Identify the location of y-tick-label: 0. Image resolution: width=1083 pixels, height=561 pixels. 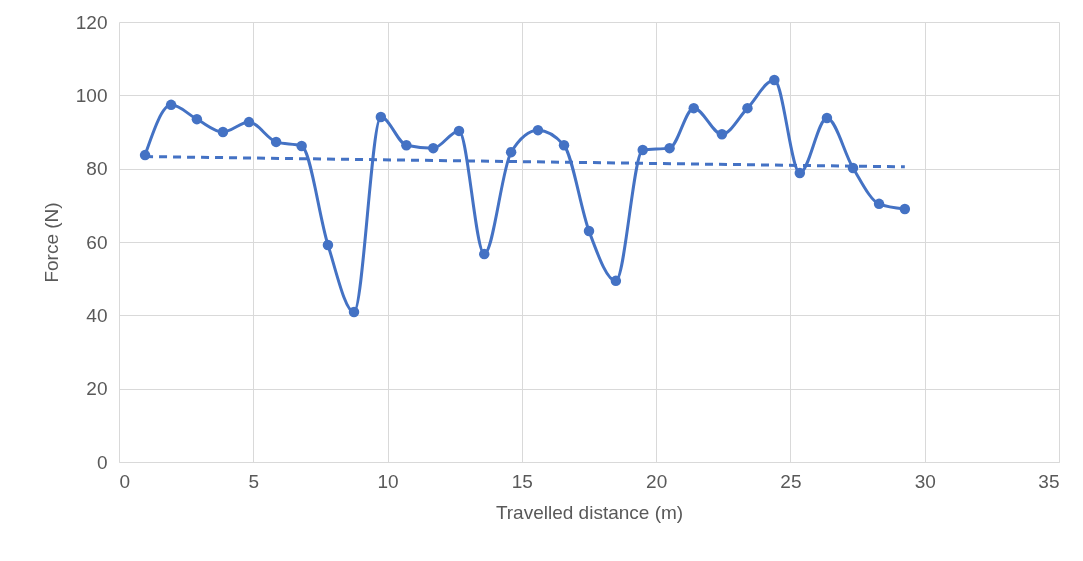
(102, 462).